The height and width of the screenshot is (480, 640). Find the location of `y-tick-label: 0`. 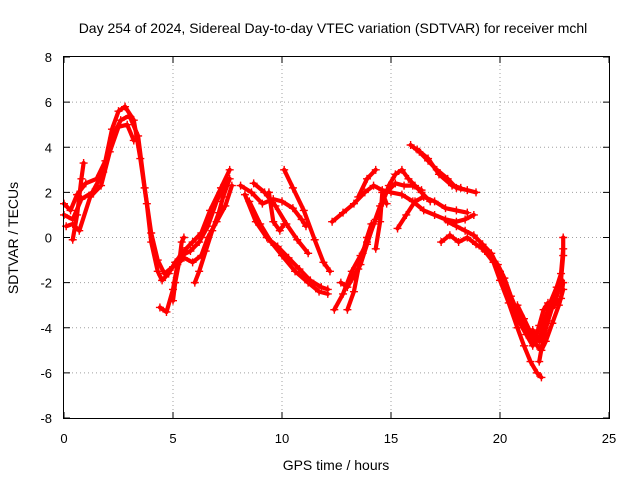

y-tick-label: 0 is located at coordinates (48, 238).